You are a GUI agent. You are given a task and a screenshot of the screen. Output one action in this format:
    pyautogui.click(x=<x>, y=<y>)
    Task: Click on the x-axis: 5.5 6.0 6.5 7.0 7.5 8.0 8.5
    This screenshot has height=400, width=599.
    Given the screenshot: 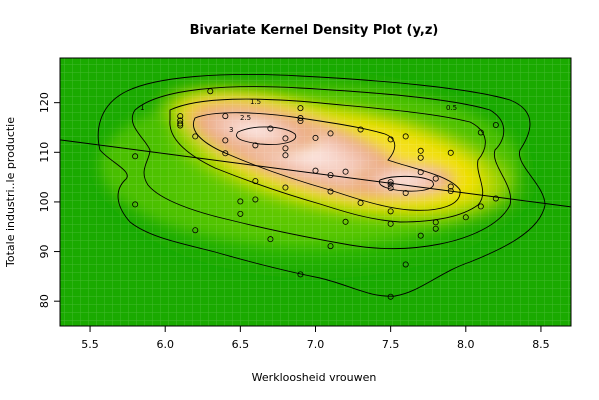 What is the action you would take?
    pyautogui.click(x=315, y=338)
    